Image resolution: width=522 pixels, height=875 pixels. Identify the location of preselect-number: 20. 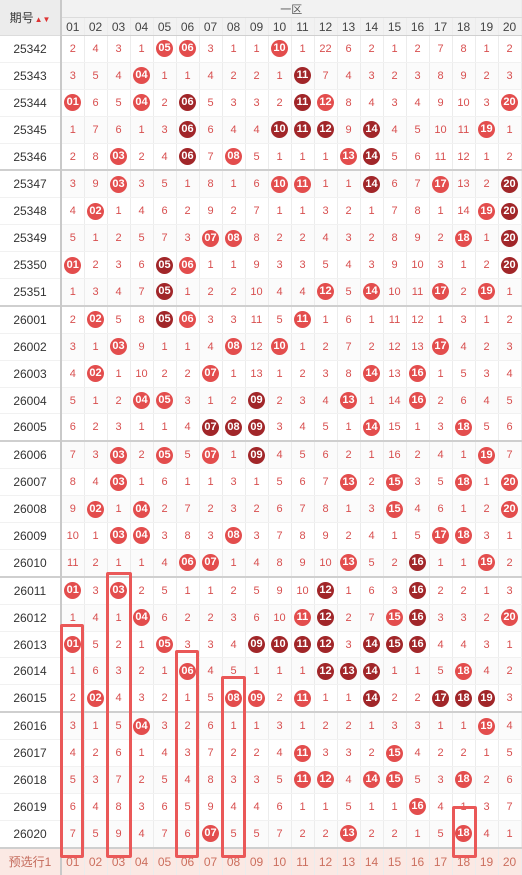
(510, 860).